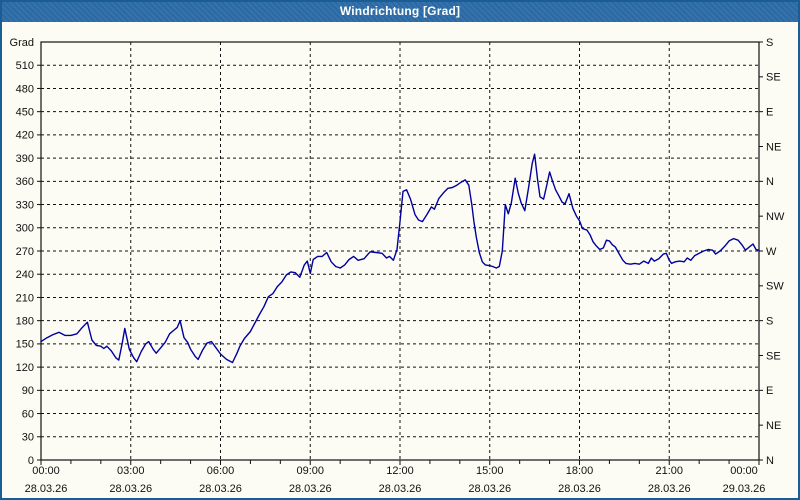  What do you see at coordinates (775, 287) in the screenshot?
I see `y-axis-label-right: SW` at bounding box center [775, 287].